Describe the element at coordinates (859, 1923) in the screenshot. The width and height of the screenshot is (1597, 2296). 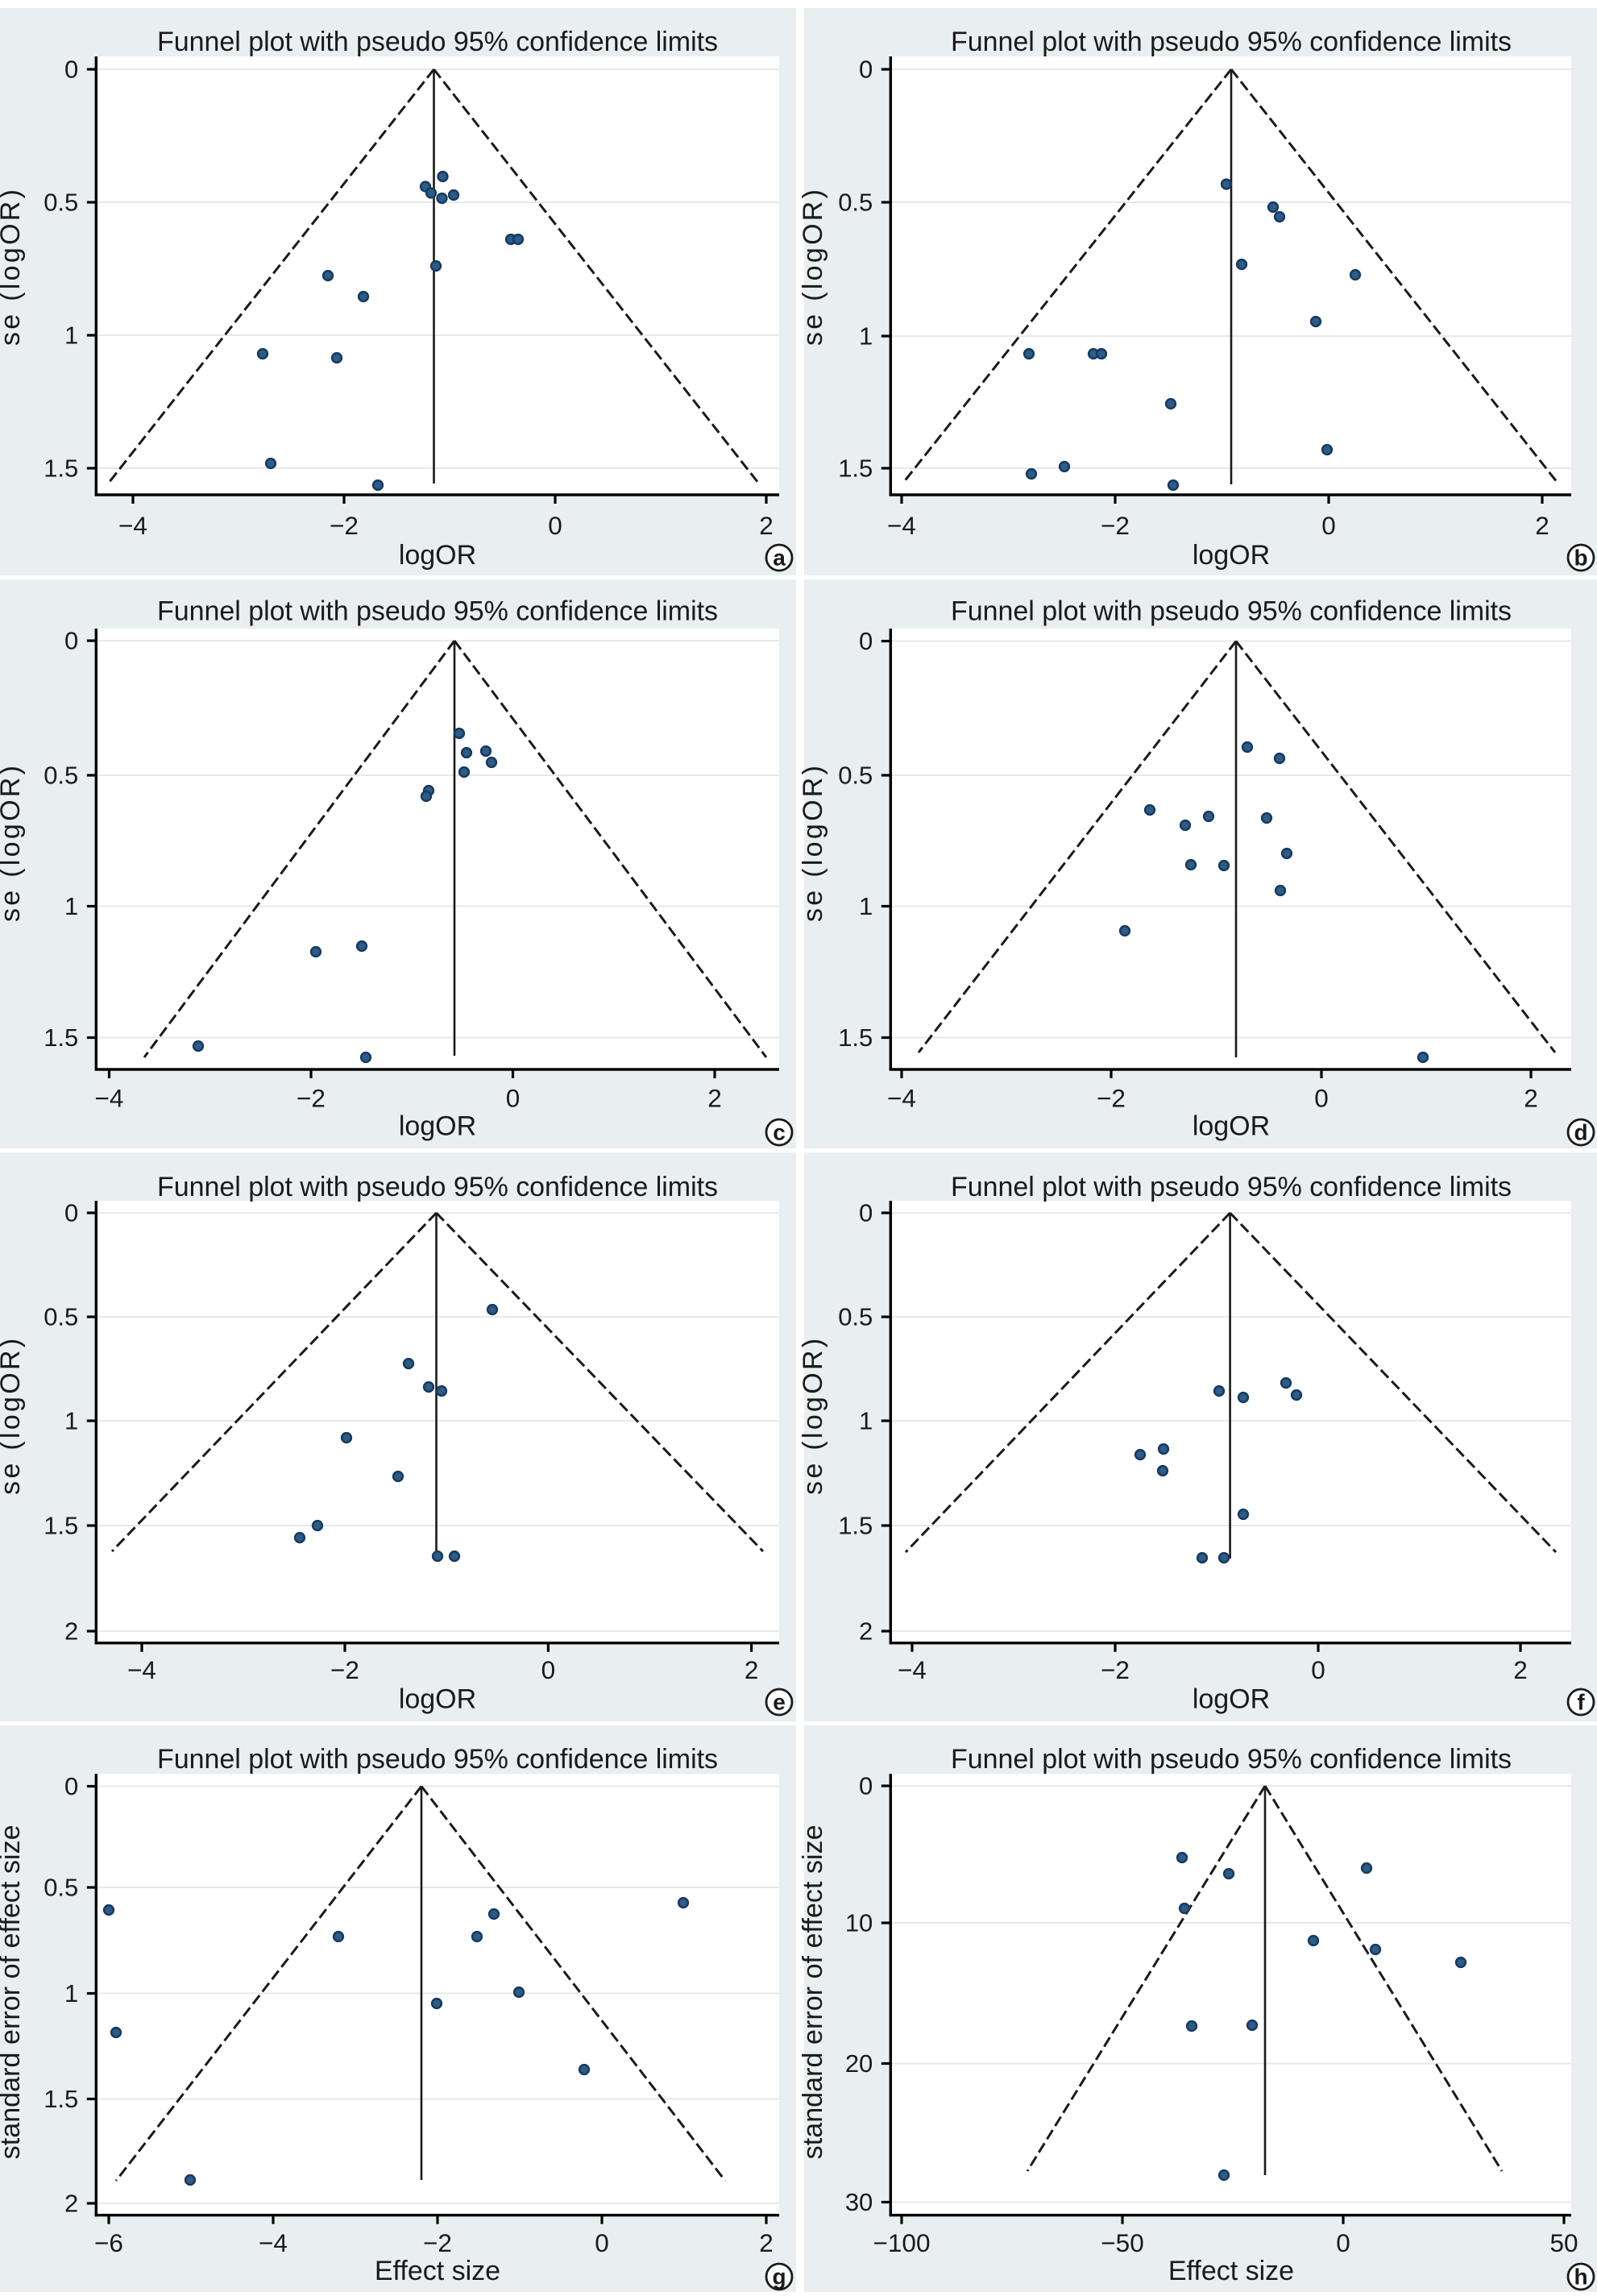
I see `svg-text: 10` at that location.